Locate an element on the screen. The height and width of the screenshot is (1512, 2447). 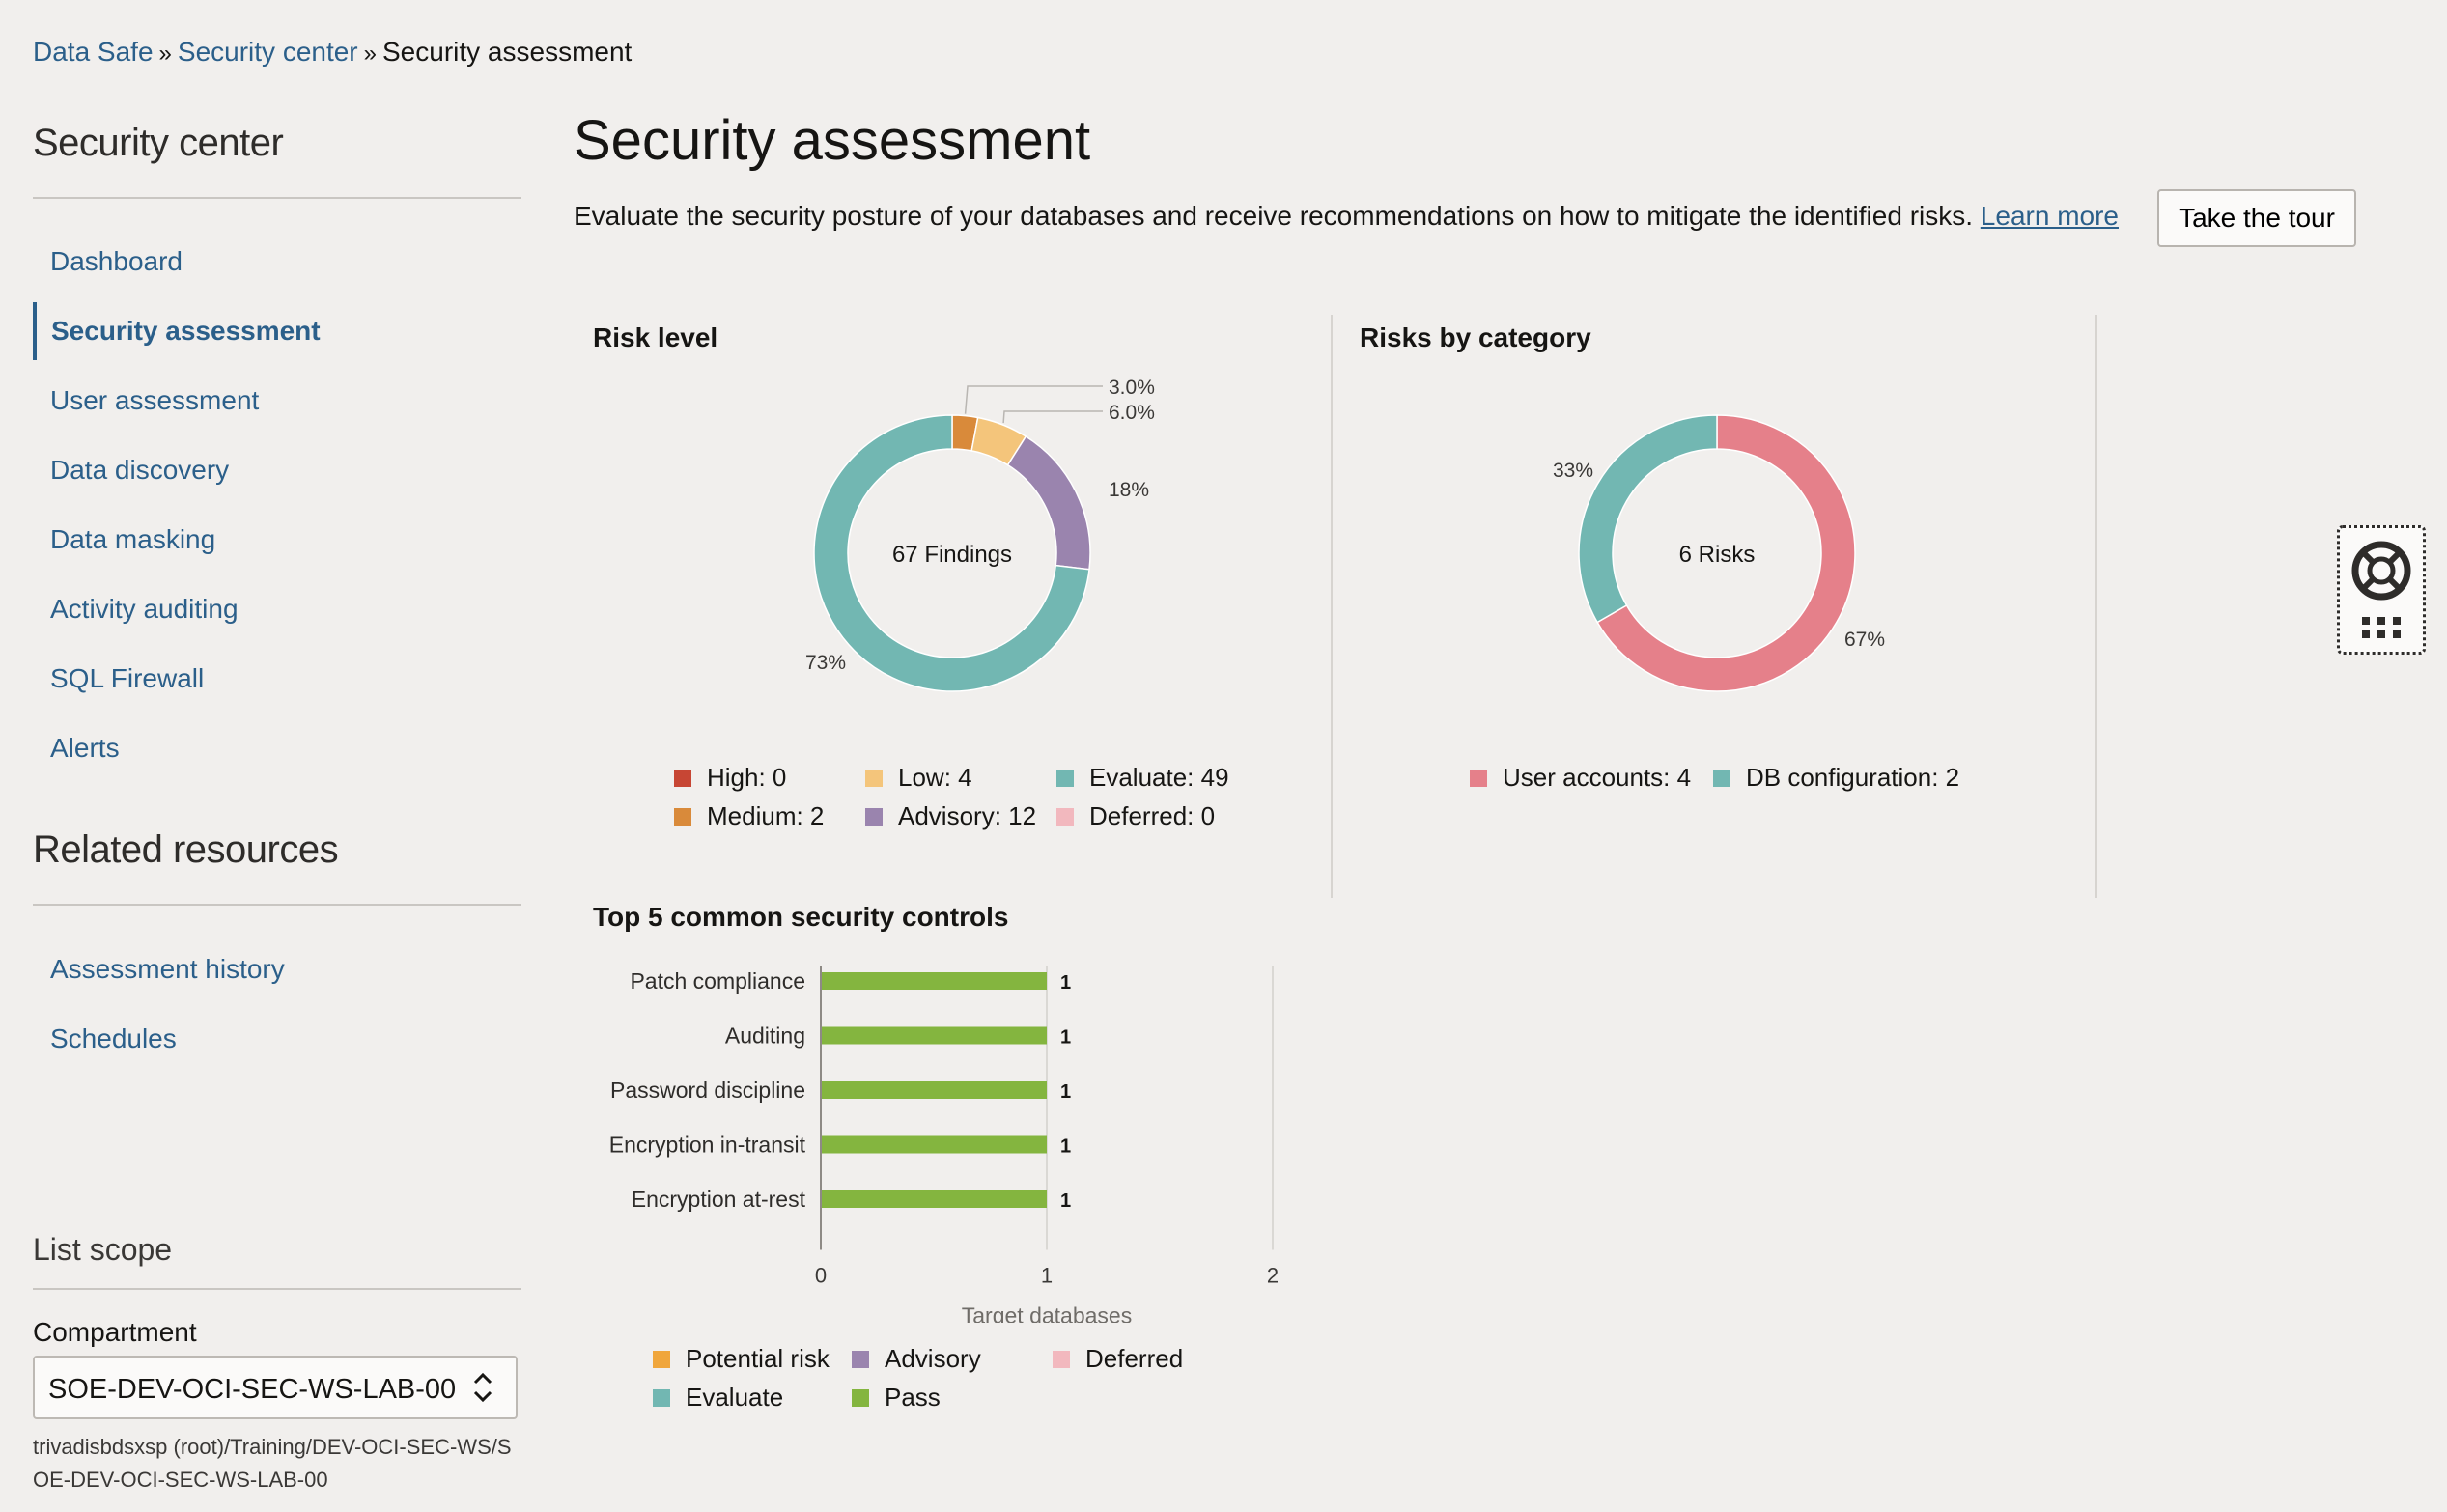
slice-percent-label: 18% is located at coordinates (1129, 490).